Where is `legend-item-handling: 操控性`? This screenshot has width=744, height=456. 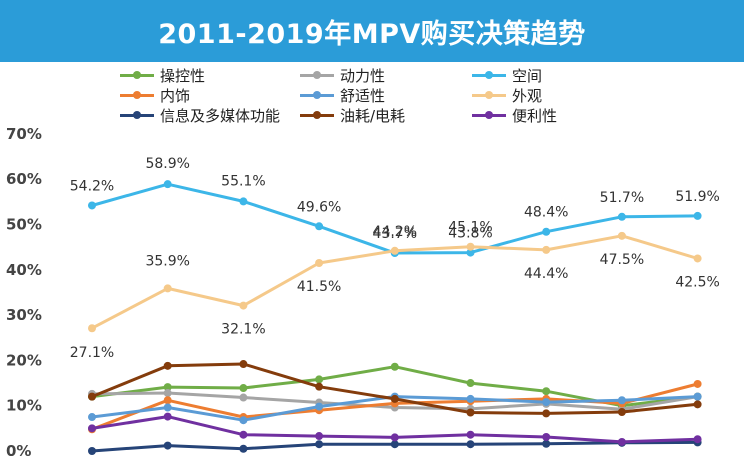
legend-item-handling: 操控性 is located at coordinates (163, 75).